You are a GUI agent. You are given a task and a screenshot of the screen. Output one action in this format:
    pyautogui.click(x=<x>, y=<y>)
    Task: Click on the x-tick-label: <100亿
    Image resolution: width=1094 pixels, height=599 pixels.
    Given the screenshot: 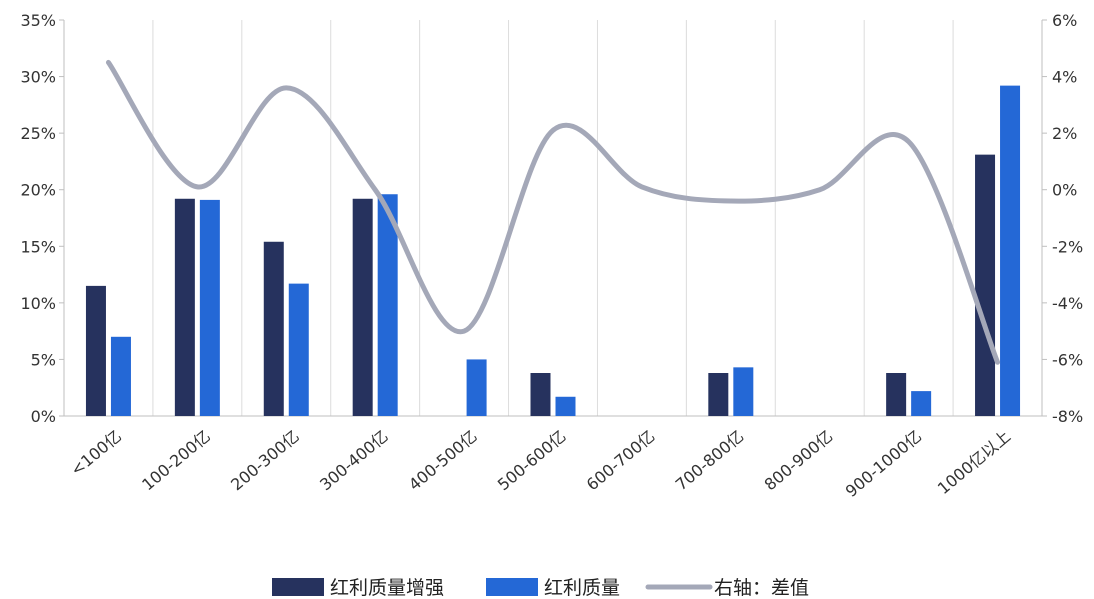 What is the action you would take?
    pyautogui.click(x=96, y=453)
    